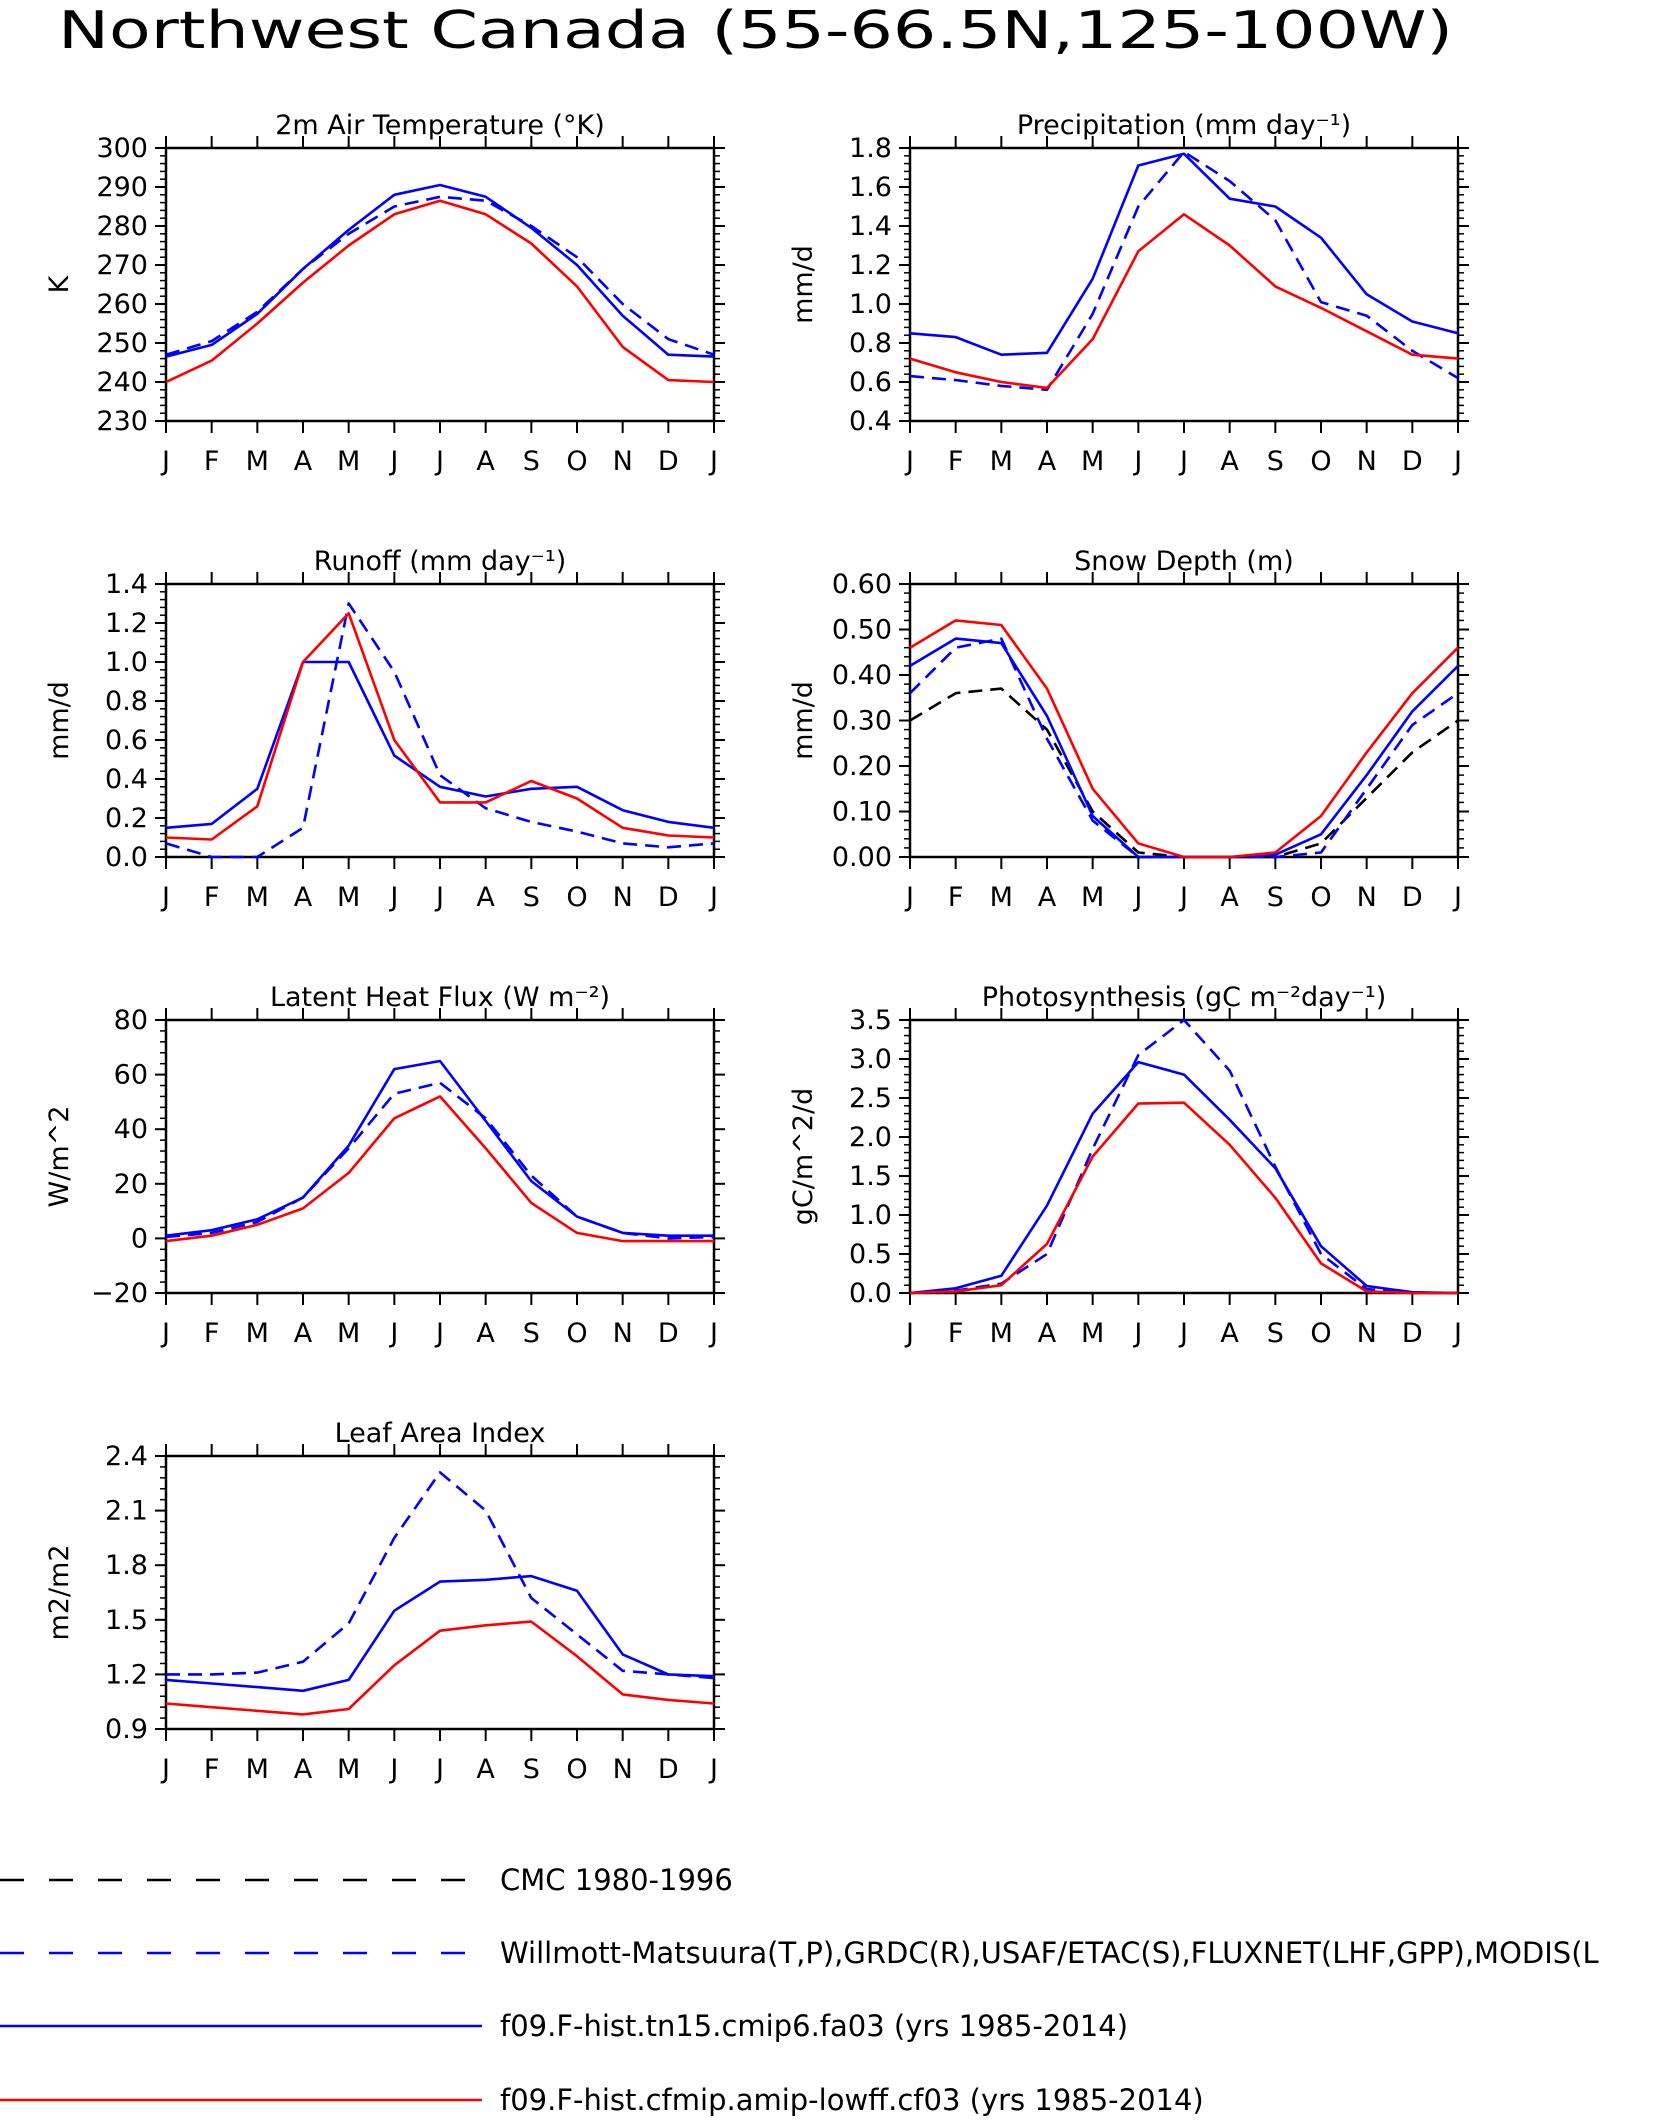 The image size is (1670, 2127). What do you see at coordinates (59, 283) in the screenshot?
I see `y-axis-label: K` at bounding box center [59, 283].